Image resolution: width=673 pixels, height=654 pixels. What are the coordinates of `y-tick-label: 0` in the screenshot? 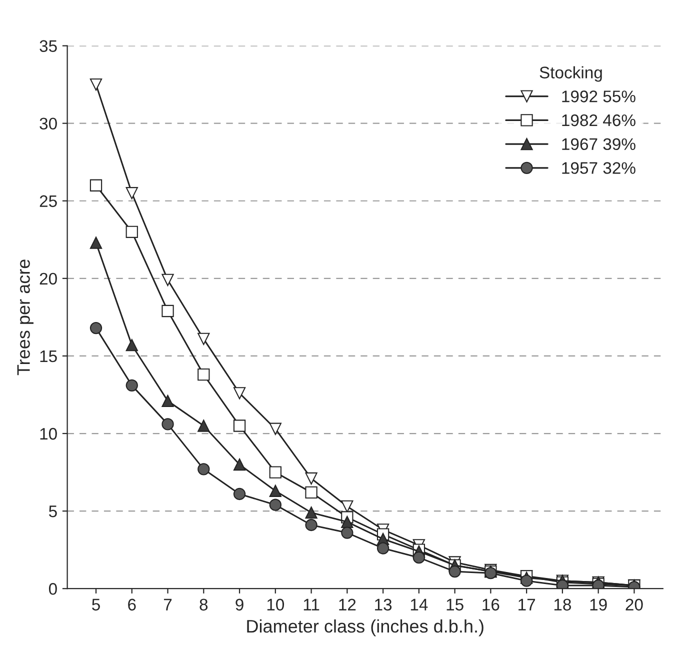 It's located at (52, 589).